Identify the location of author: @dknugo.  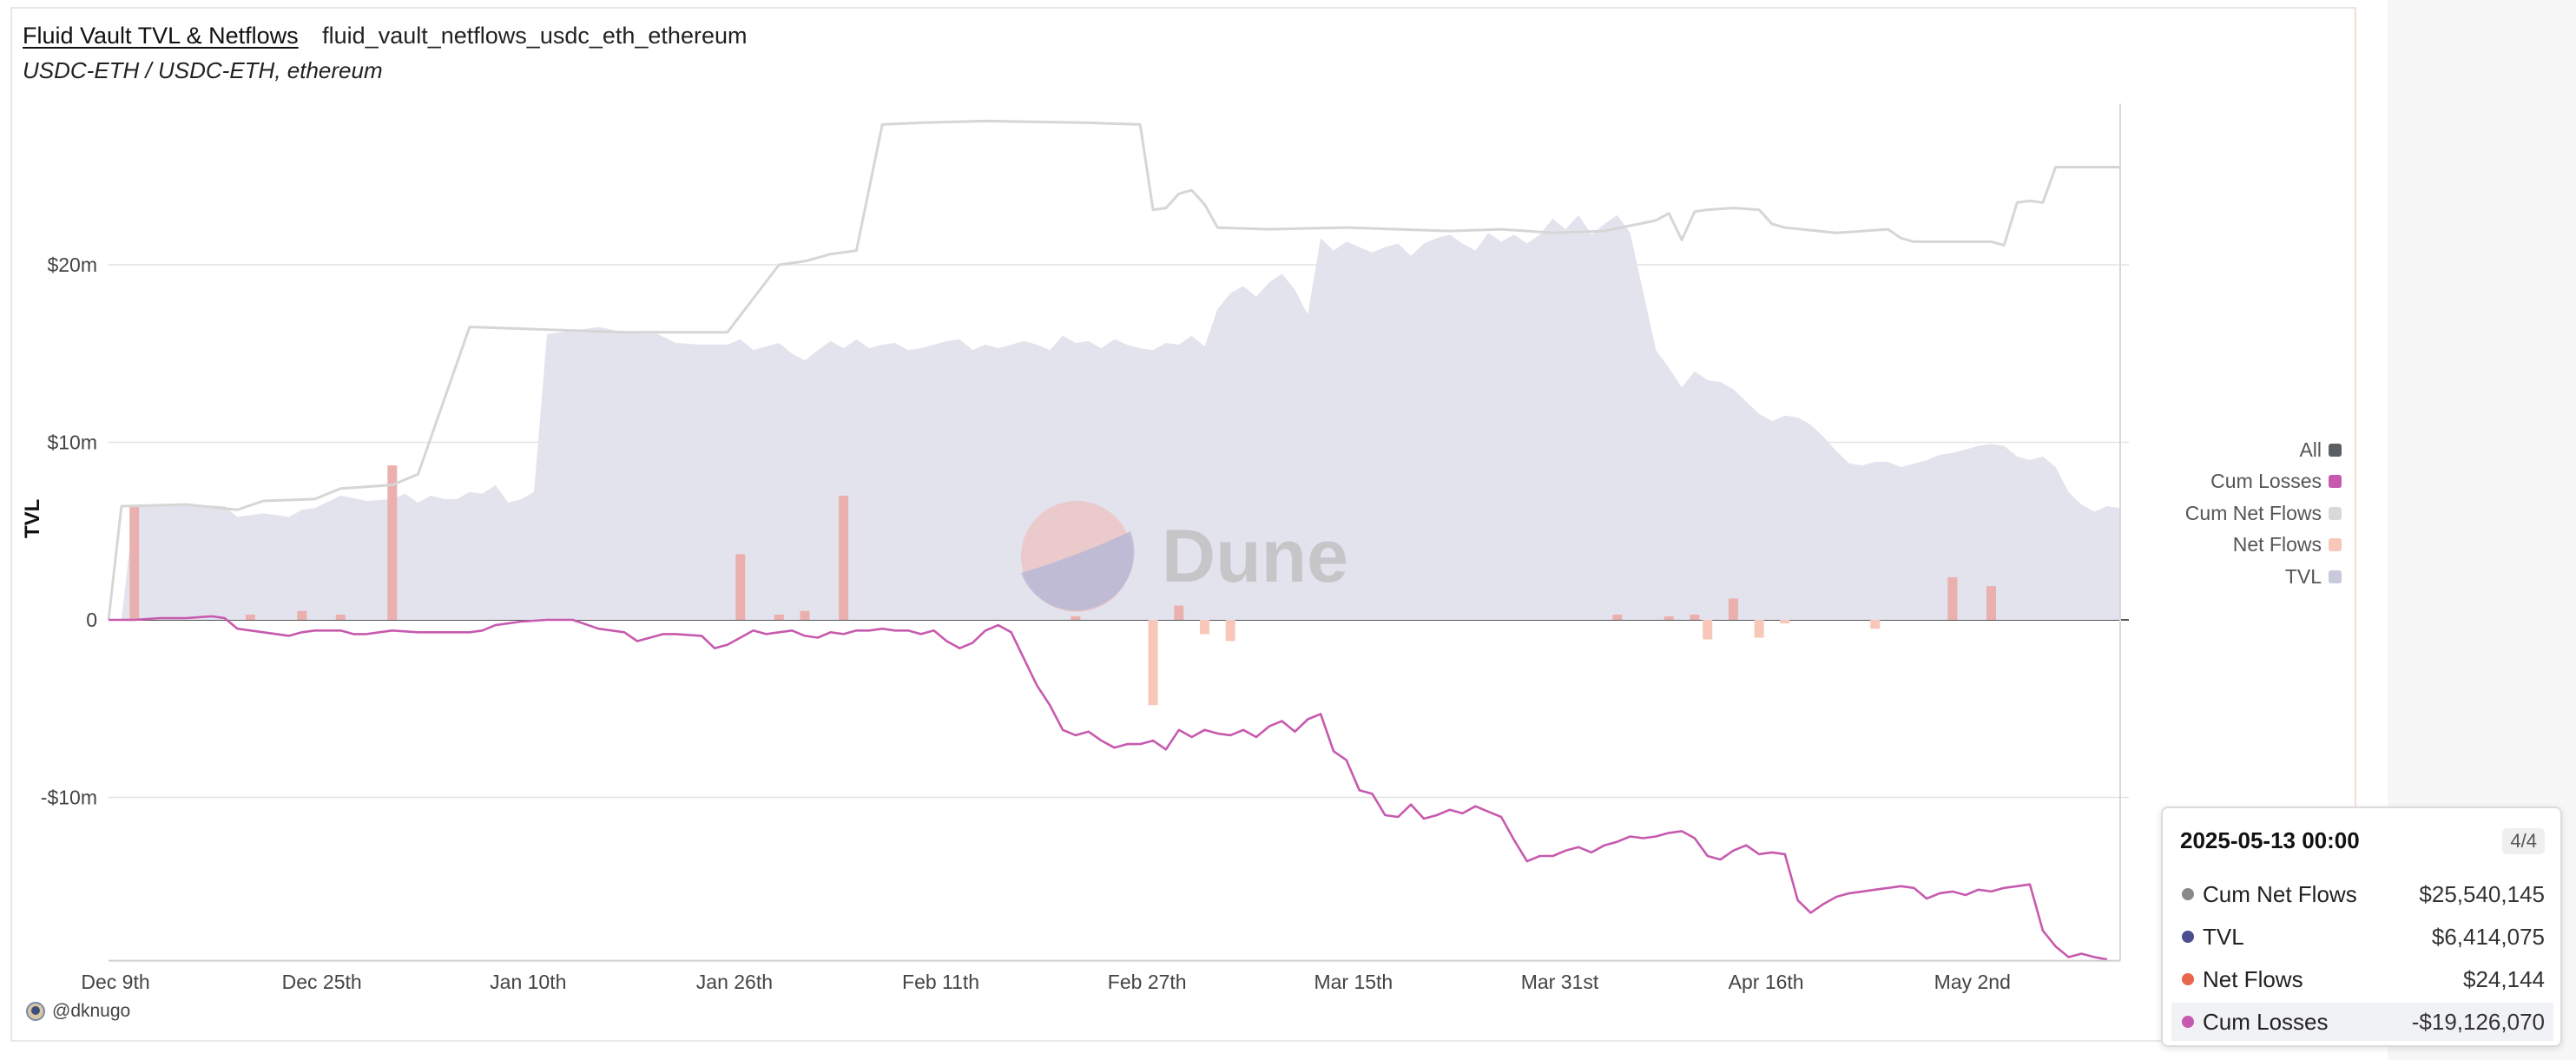
(78, 1011).